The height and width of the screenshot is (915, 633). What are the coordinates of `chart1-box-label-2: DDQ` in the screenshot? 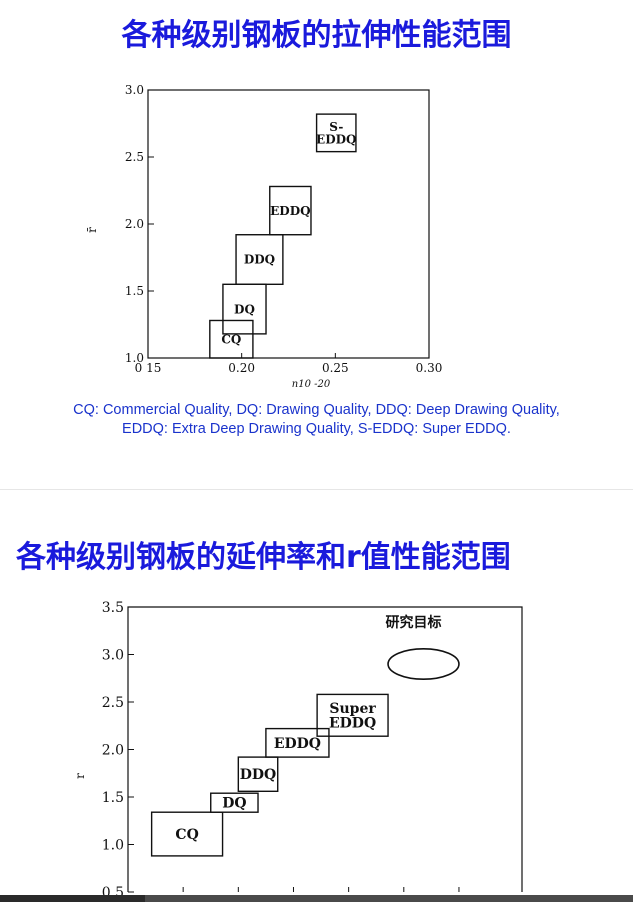 It's located at (259, 260).